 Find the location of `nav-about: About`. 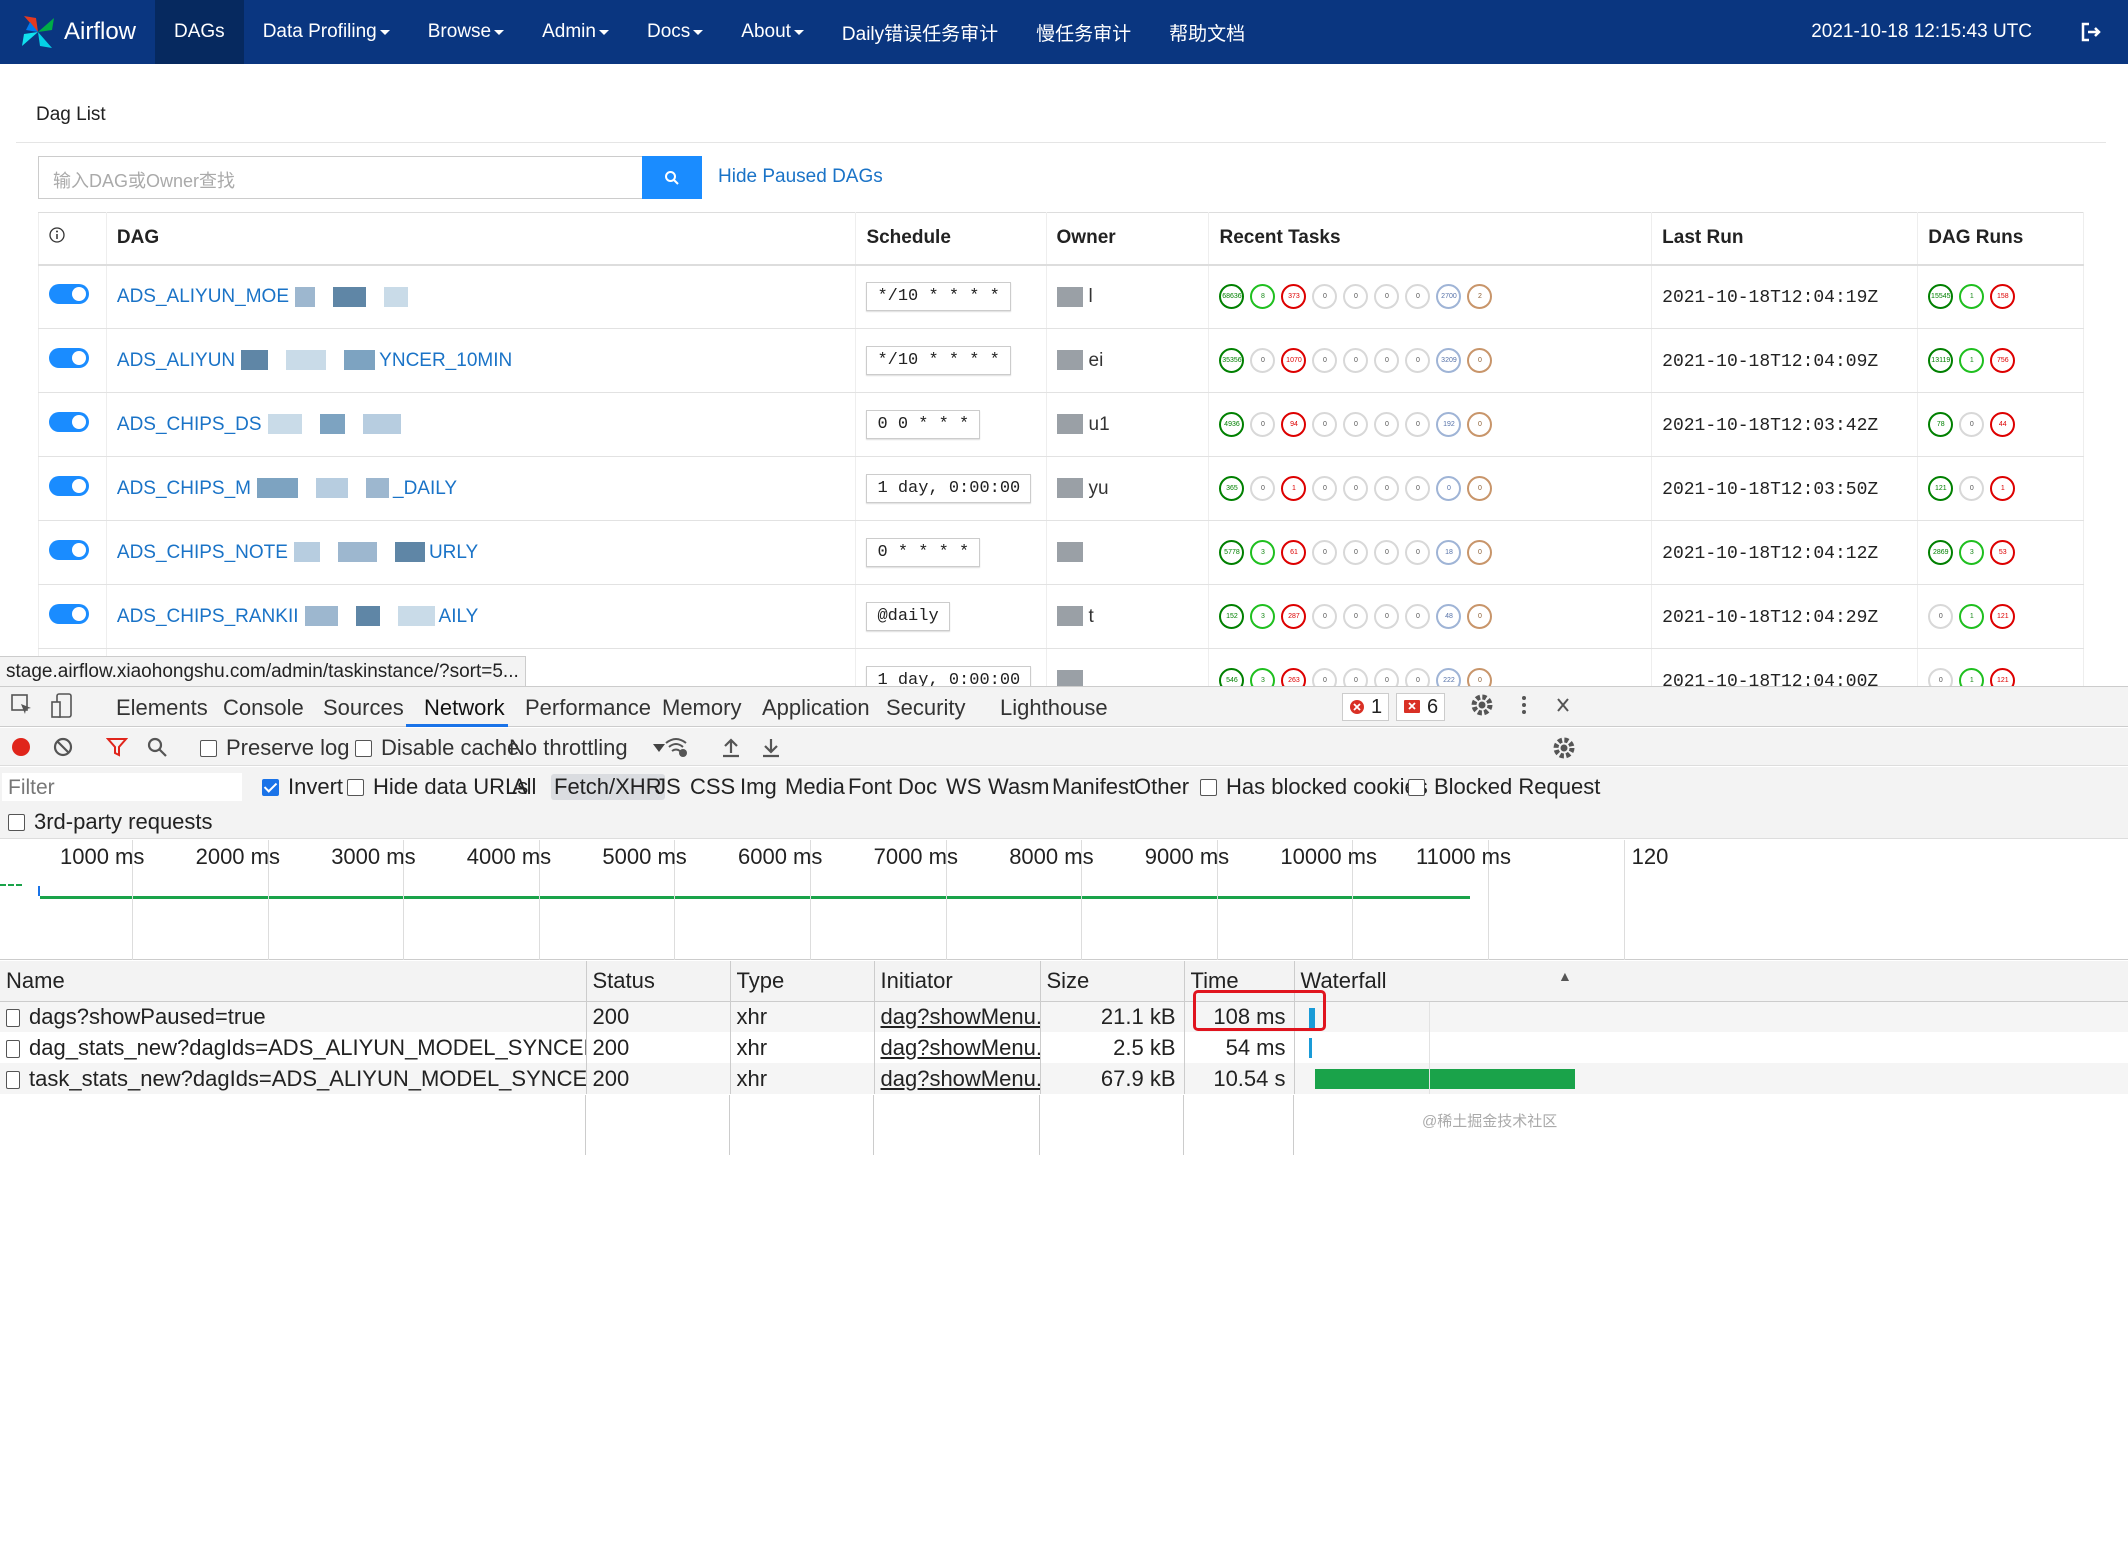

nav-about: About is located at coordinates (772, 32).